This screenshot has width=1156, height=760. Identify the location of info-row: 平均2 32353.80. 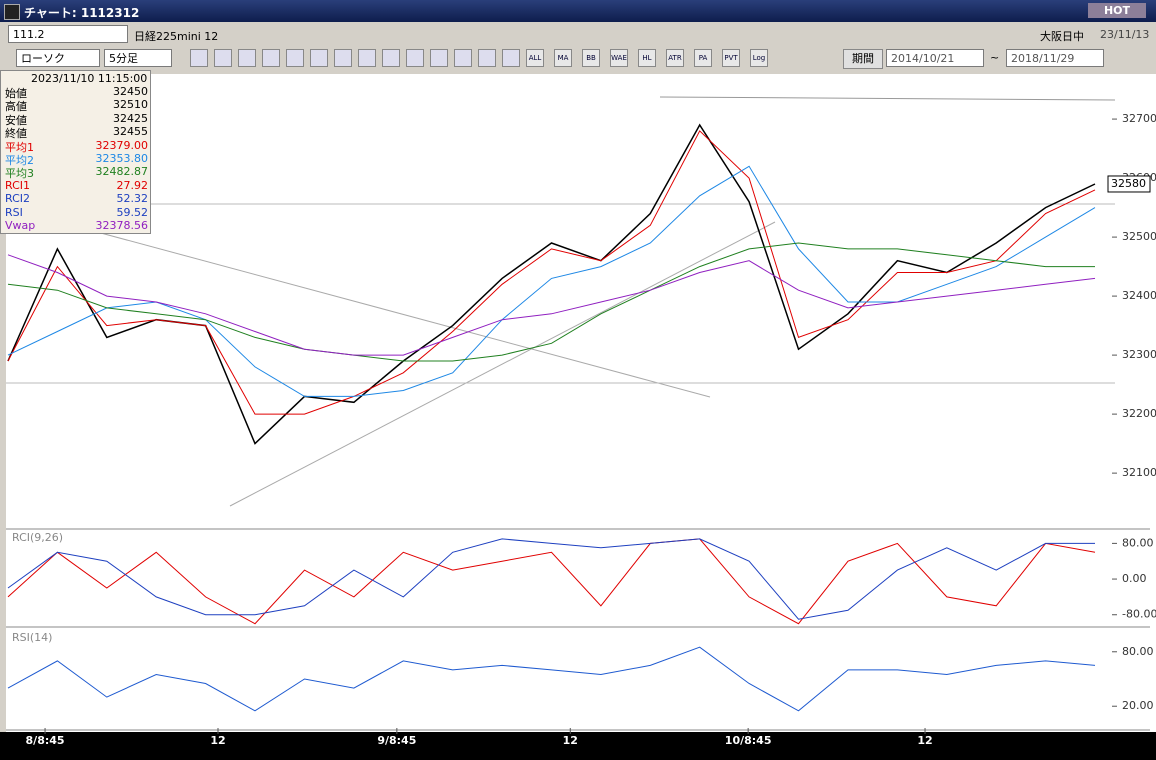
(77, 159).